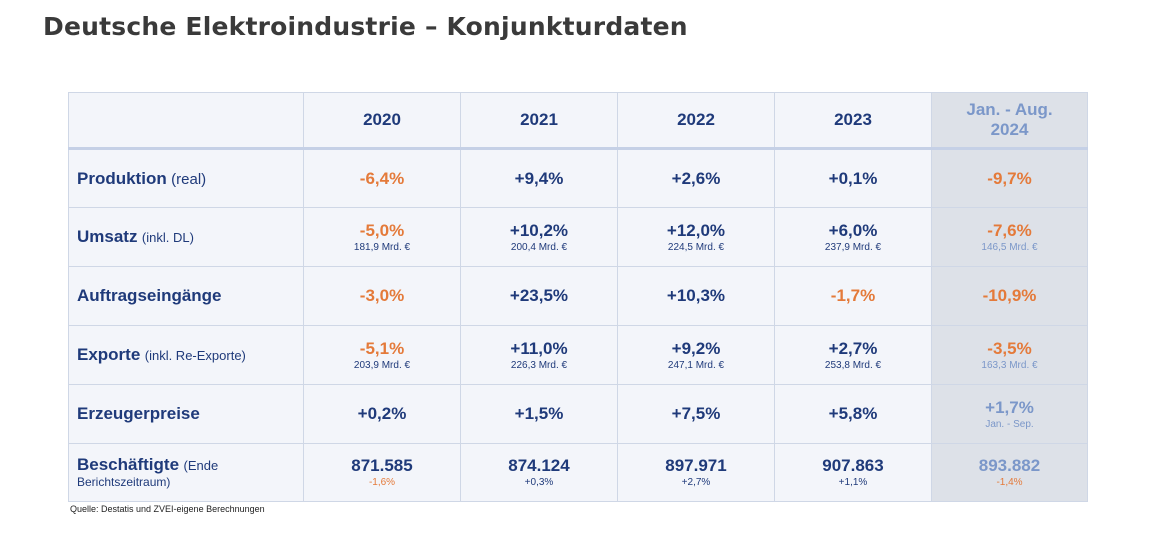  I want to click on cell: 893.882 -1,4%, so click(1009, 472).